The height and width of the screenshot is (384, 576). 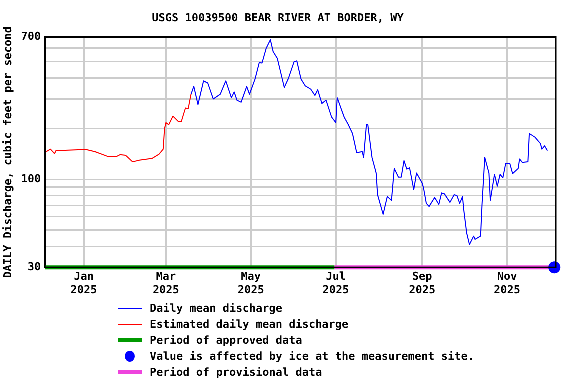 What do you see at coordinates (422, 283) in the screenshot?
I see `x-tick-label: Sep 2025` at bounding box center [422, 283].